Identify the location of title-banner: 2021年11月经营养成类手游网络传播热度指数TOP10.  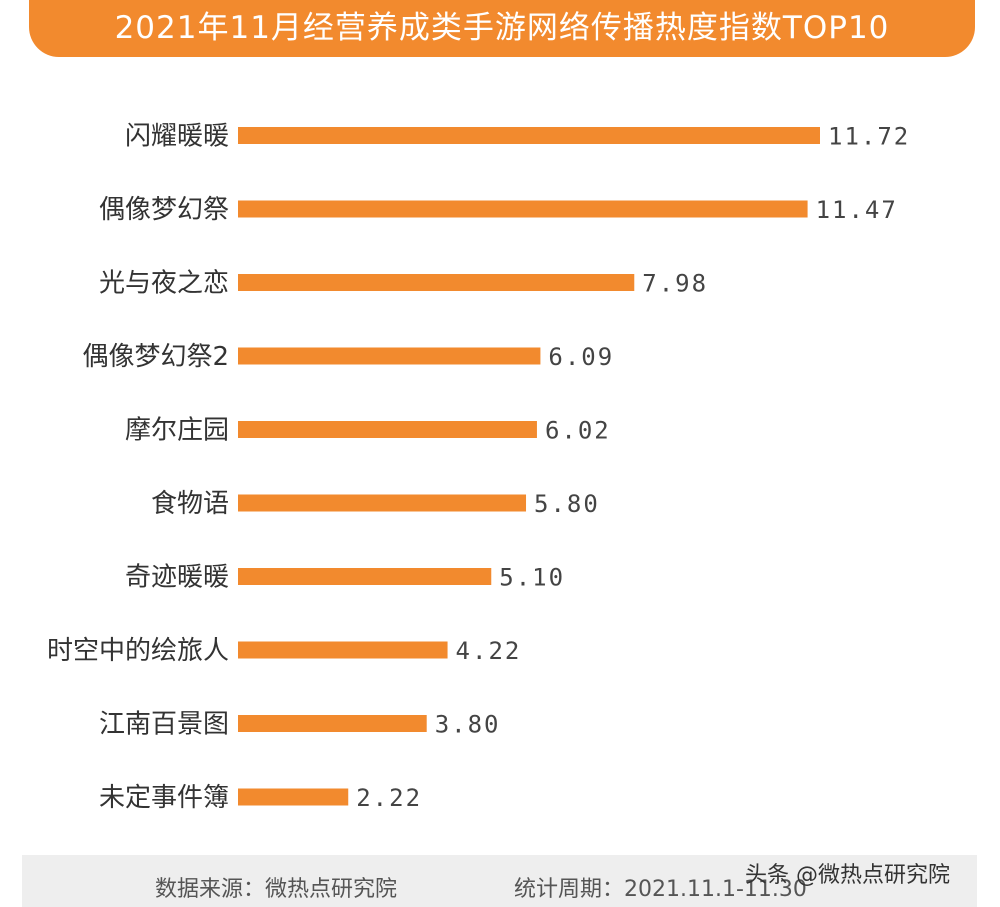
(502, 28).